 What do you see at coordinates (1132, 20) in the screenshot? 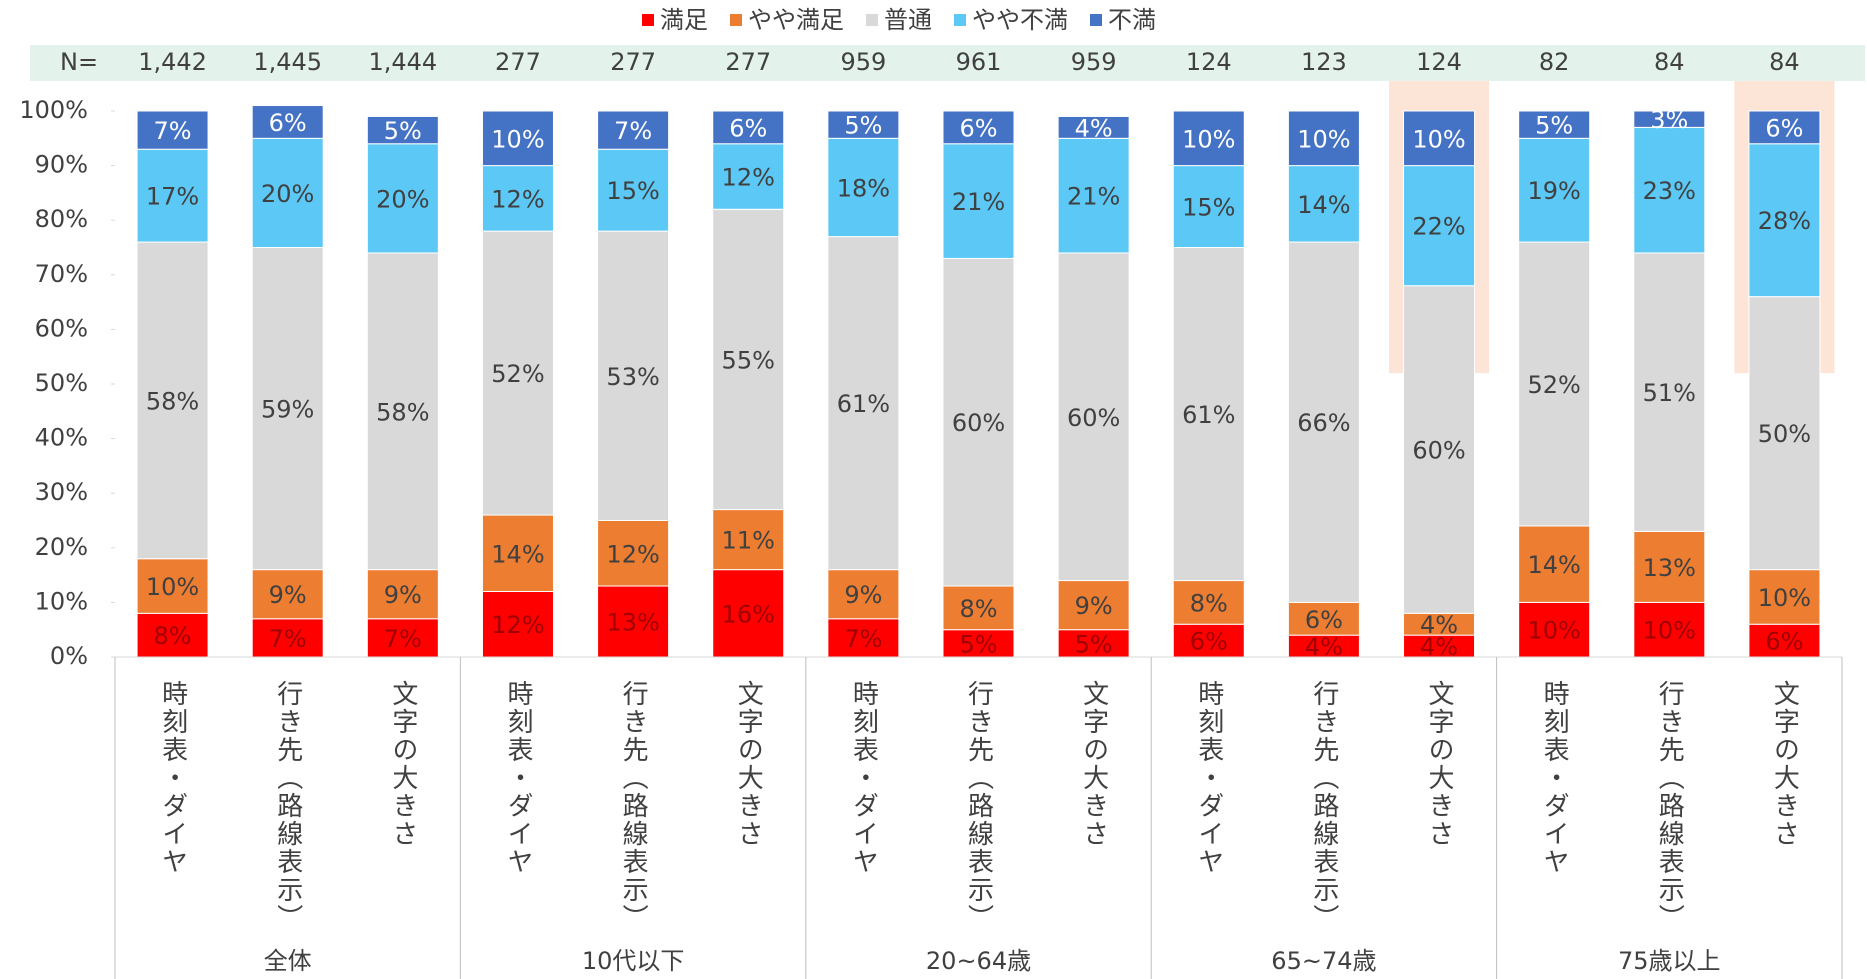
I see `legend-label: 不満` at bounding box center [1132, 20].